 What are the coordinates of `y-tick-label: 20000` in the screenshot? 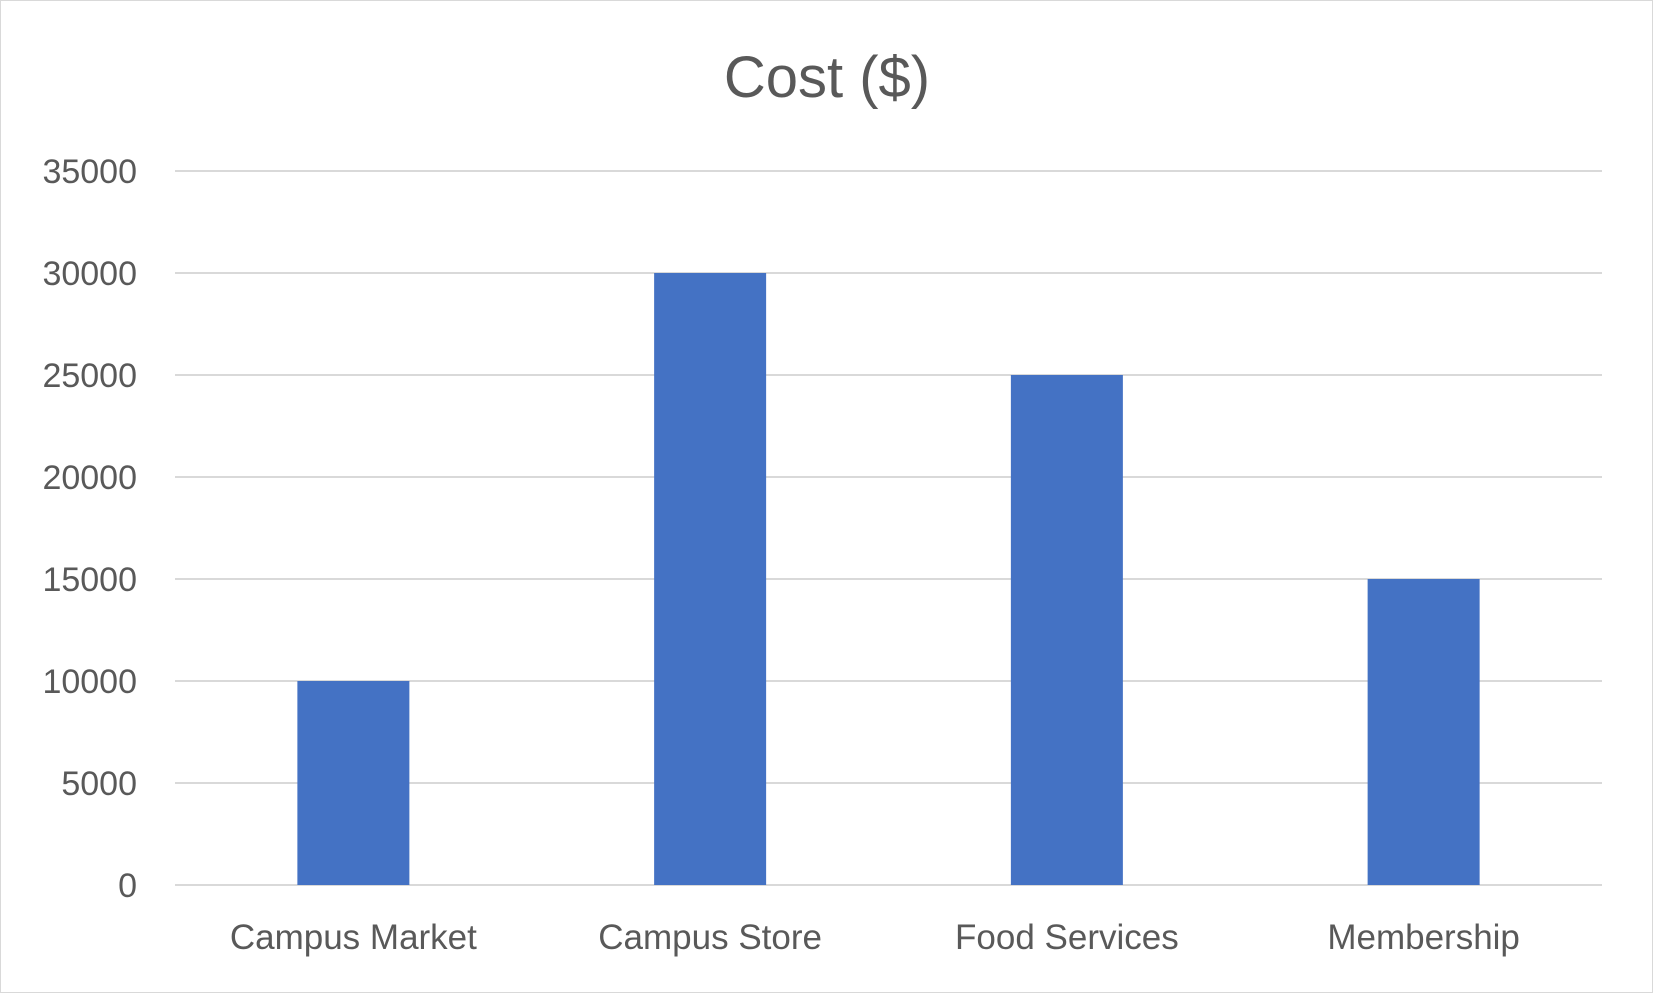 It's located at (89, 478).